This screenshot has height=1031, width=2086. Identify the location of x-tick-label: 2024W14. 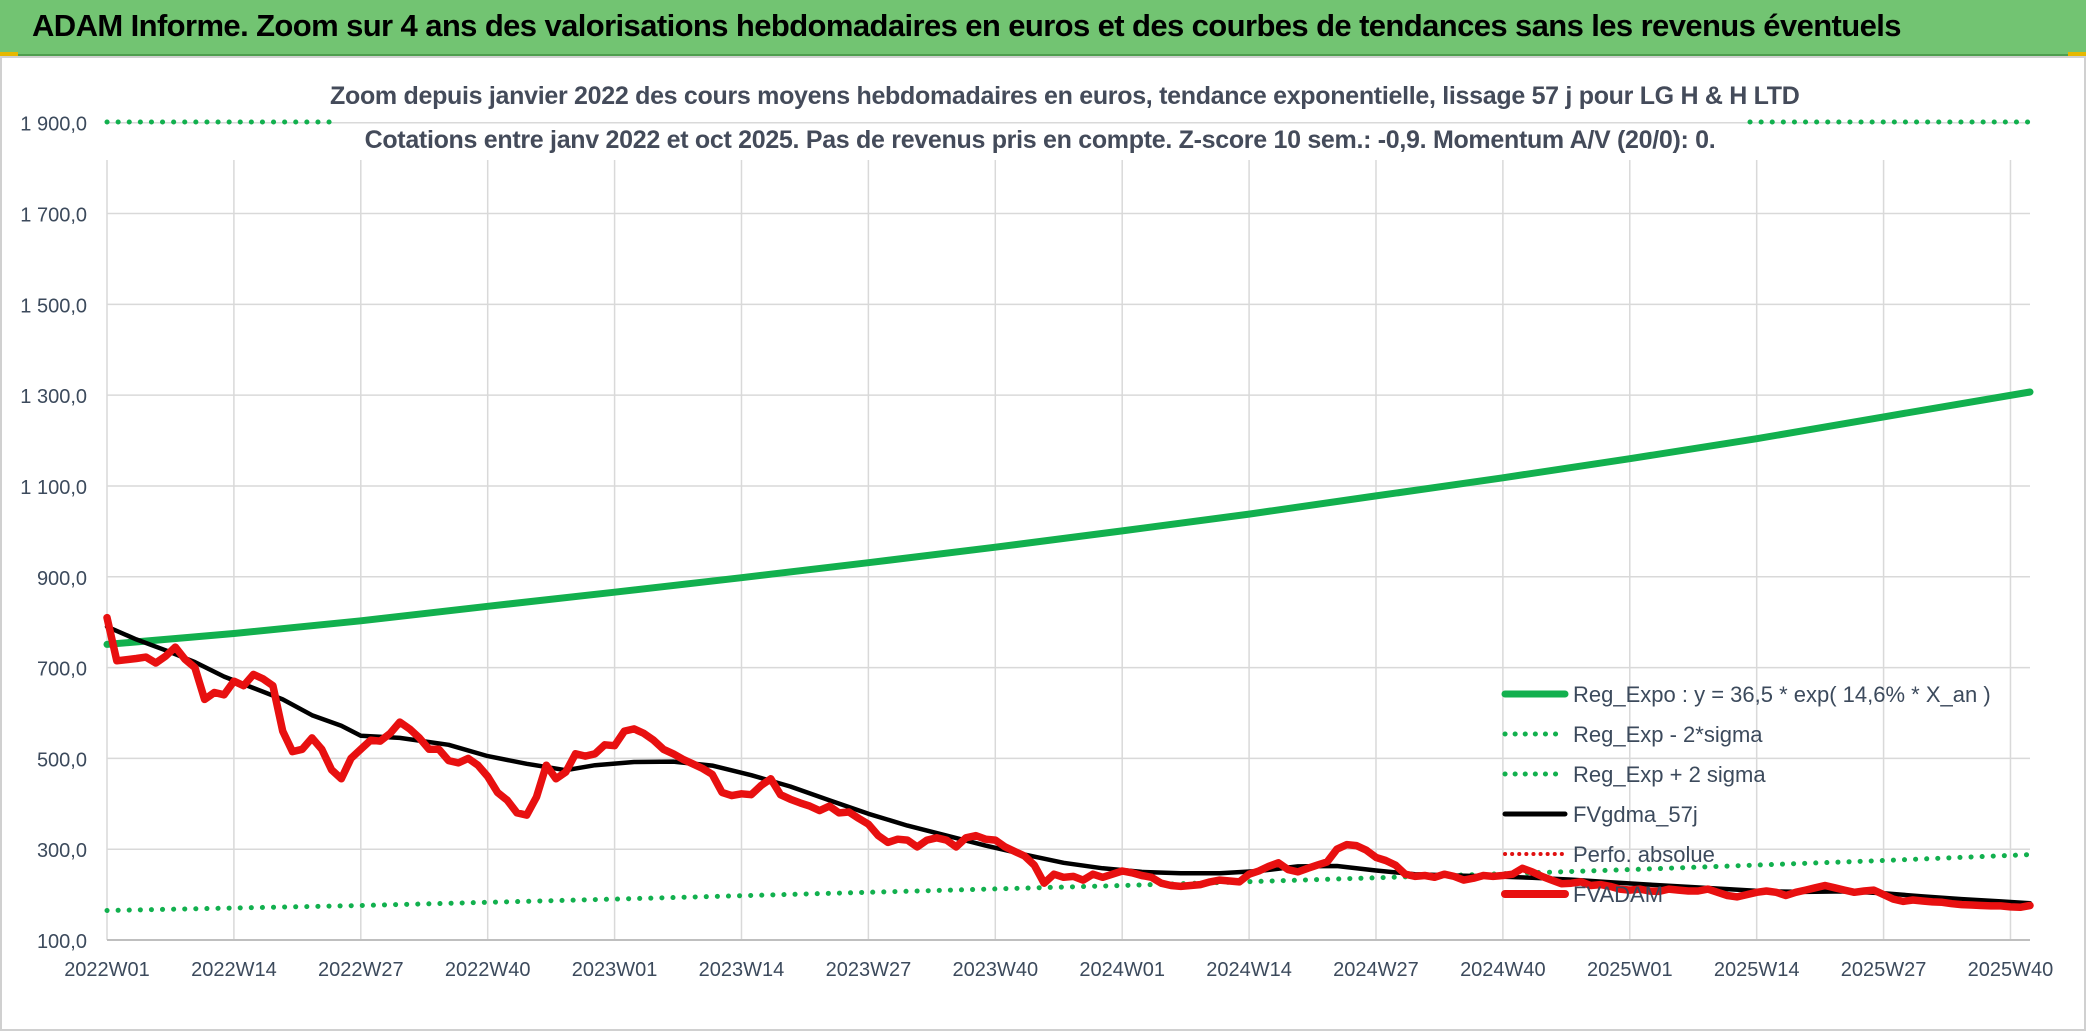
(1249, 970).